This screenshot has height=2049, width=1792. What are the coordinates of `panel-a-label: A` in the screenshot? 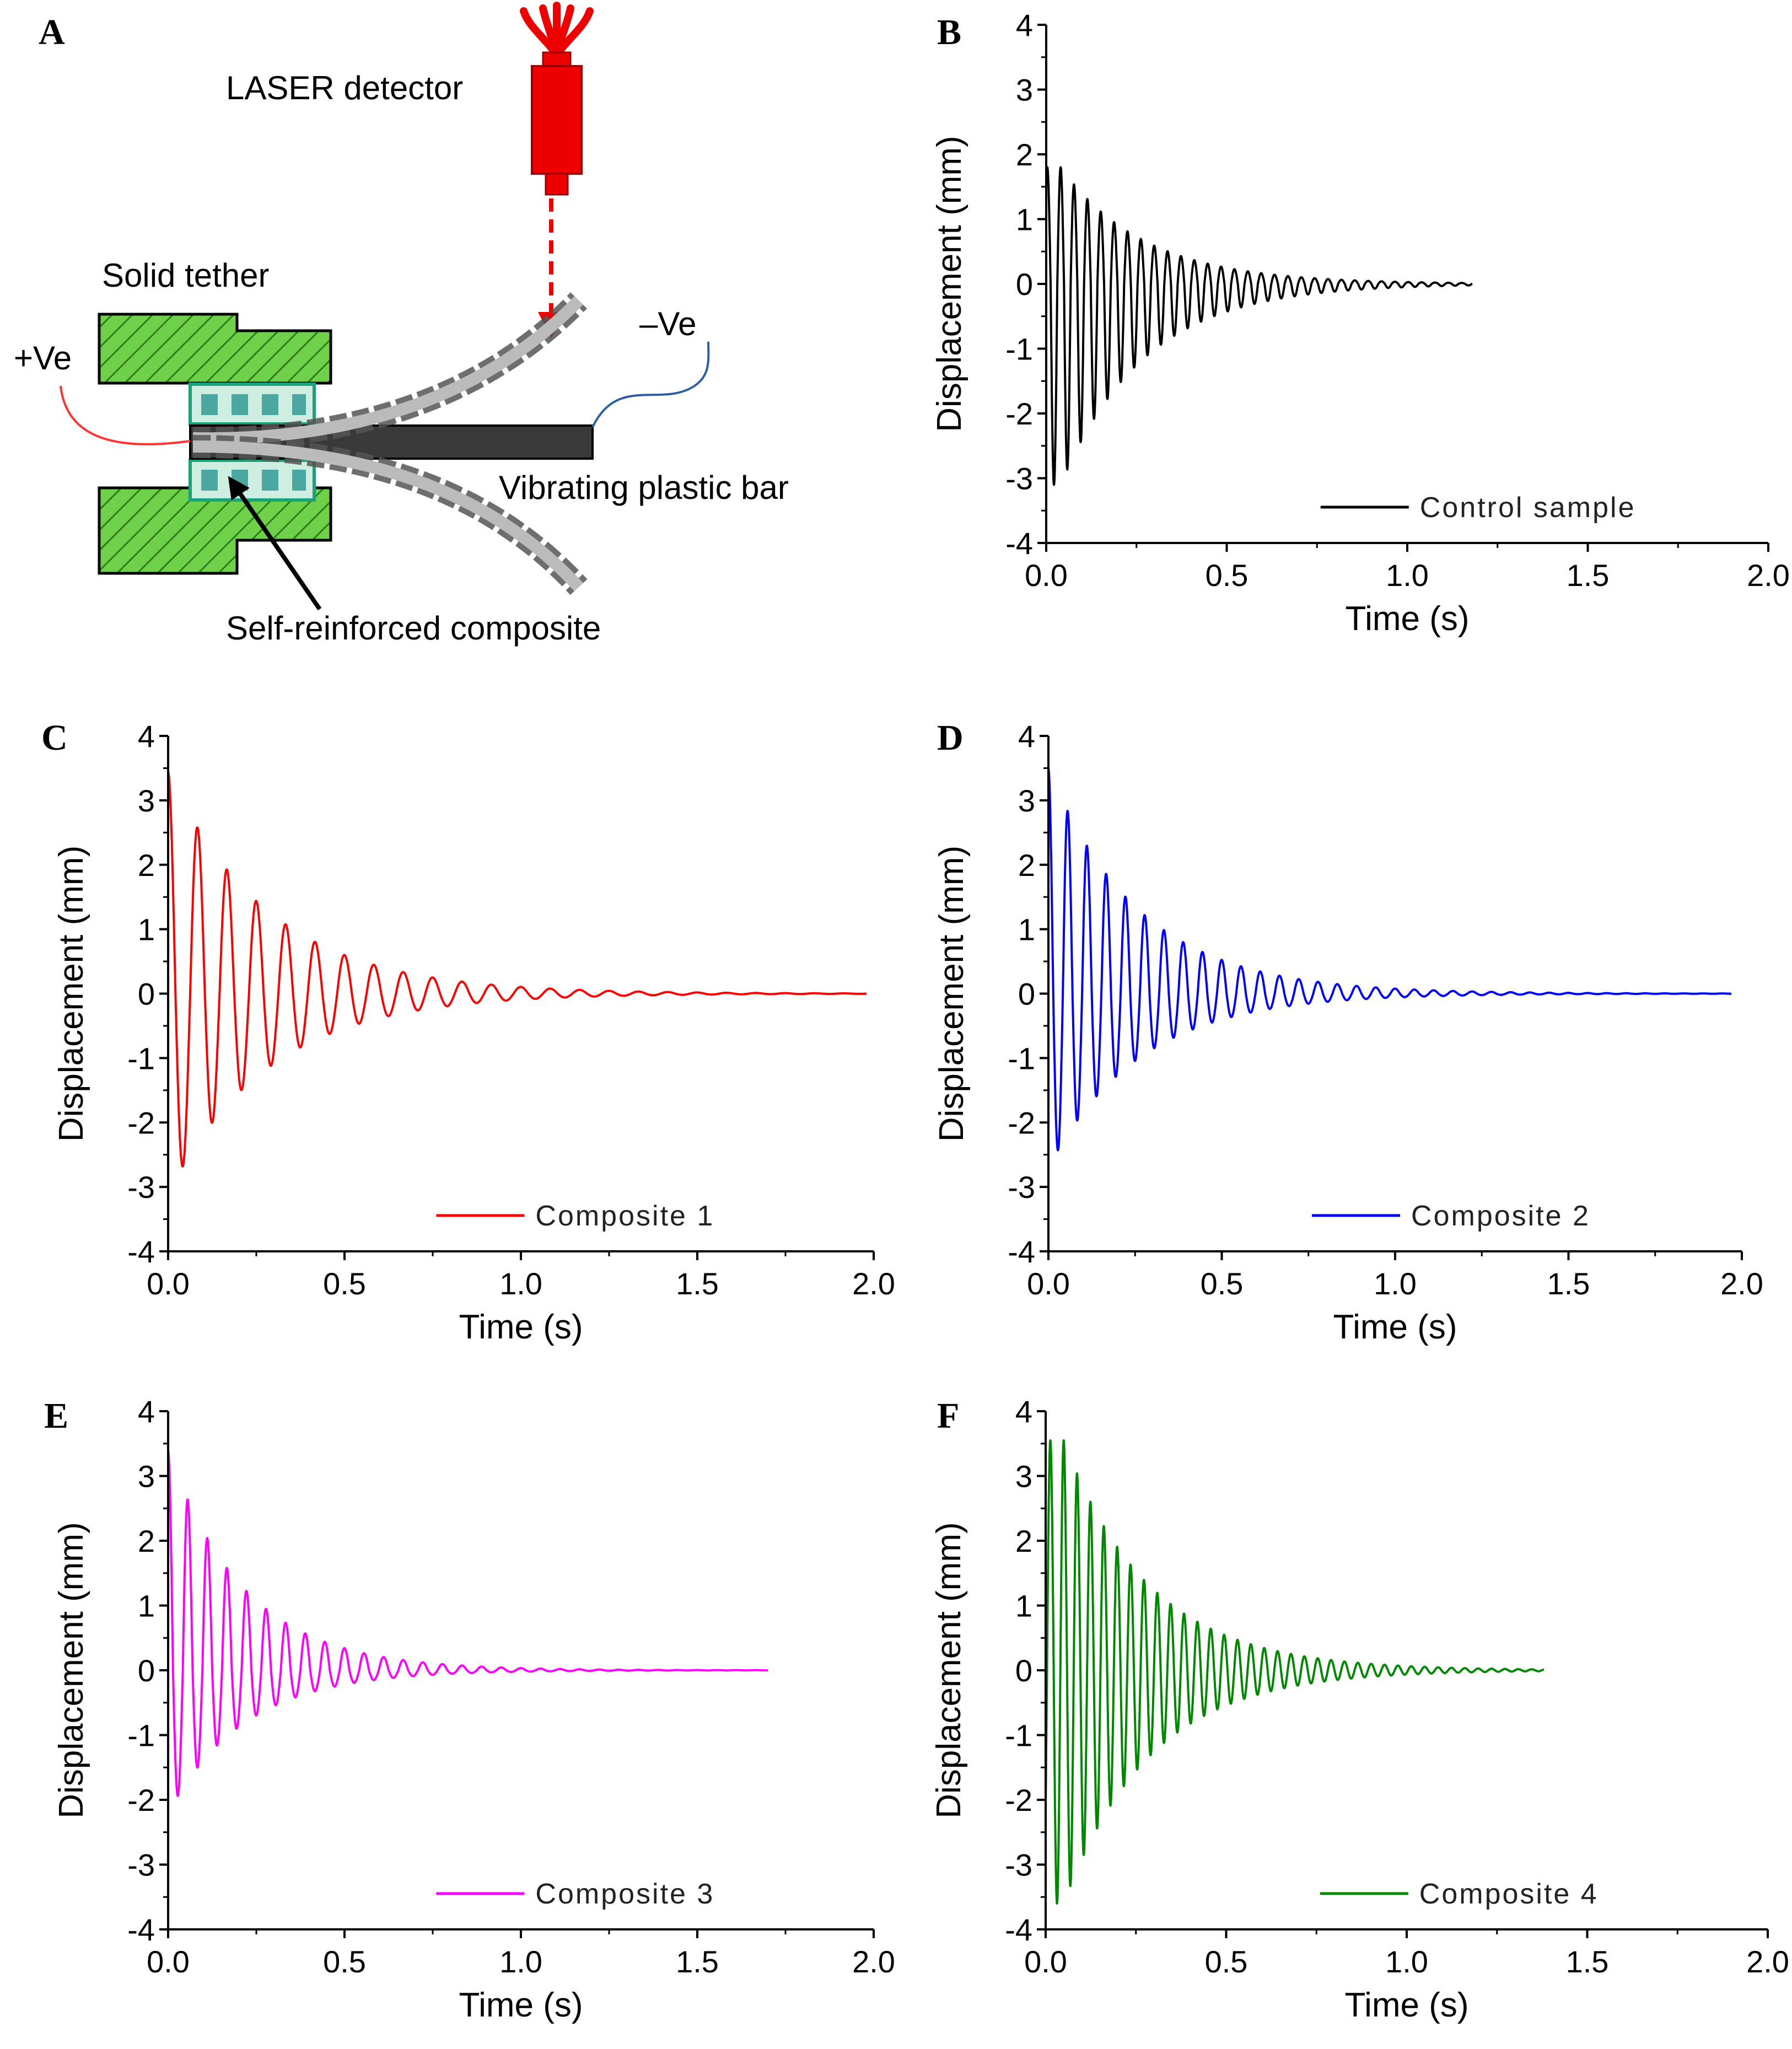 It's located at (52, 32).